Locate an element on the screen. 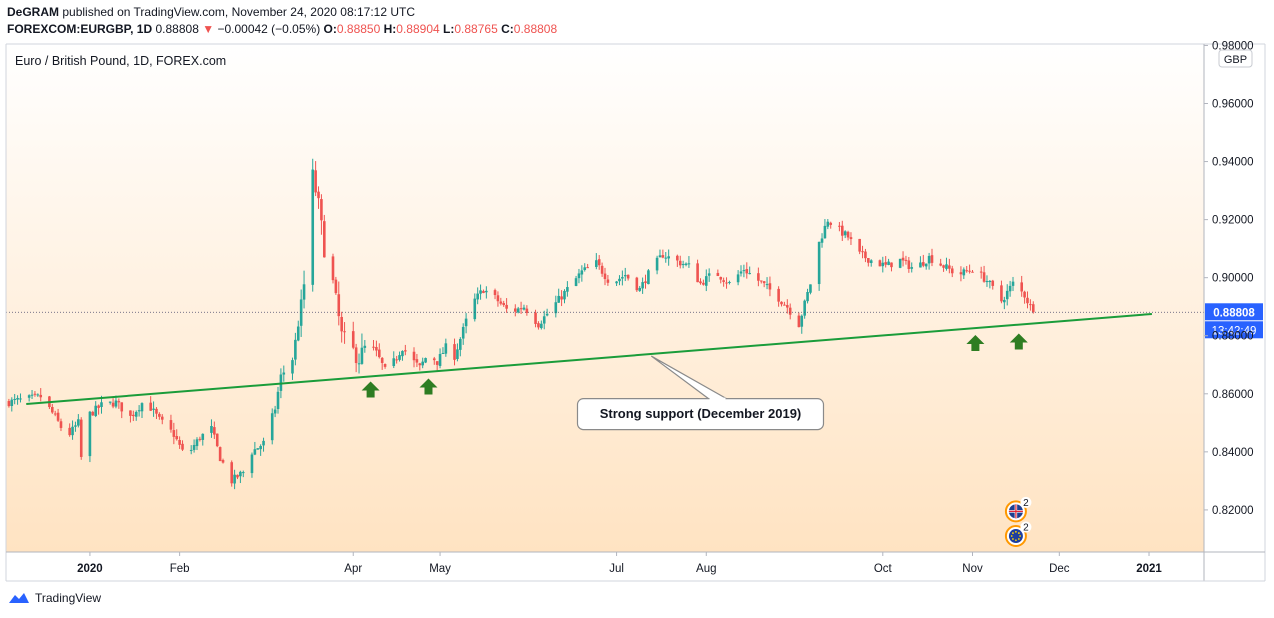  open-label: O: is located at coordinates (330, 29).